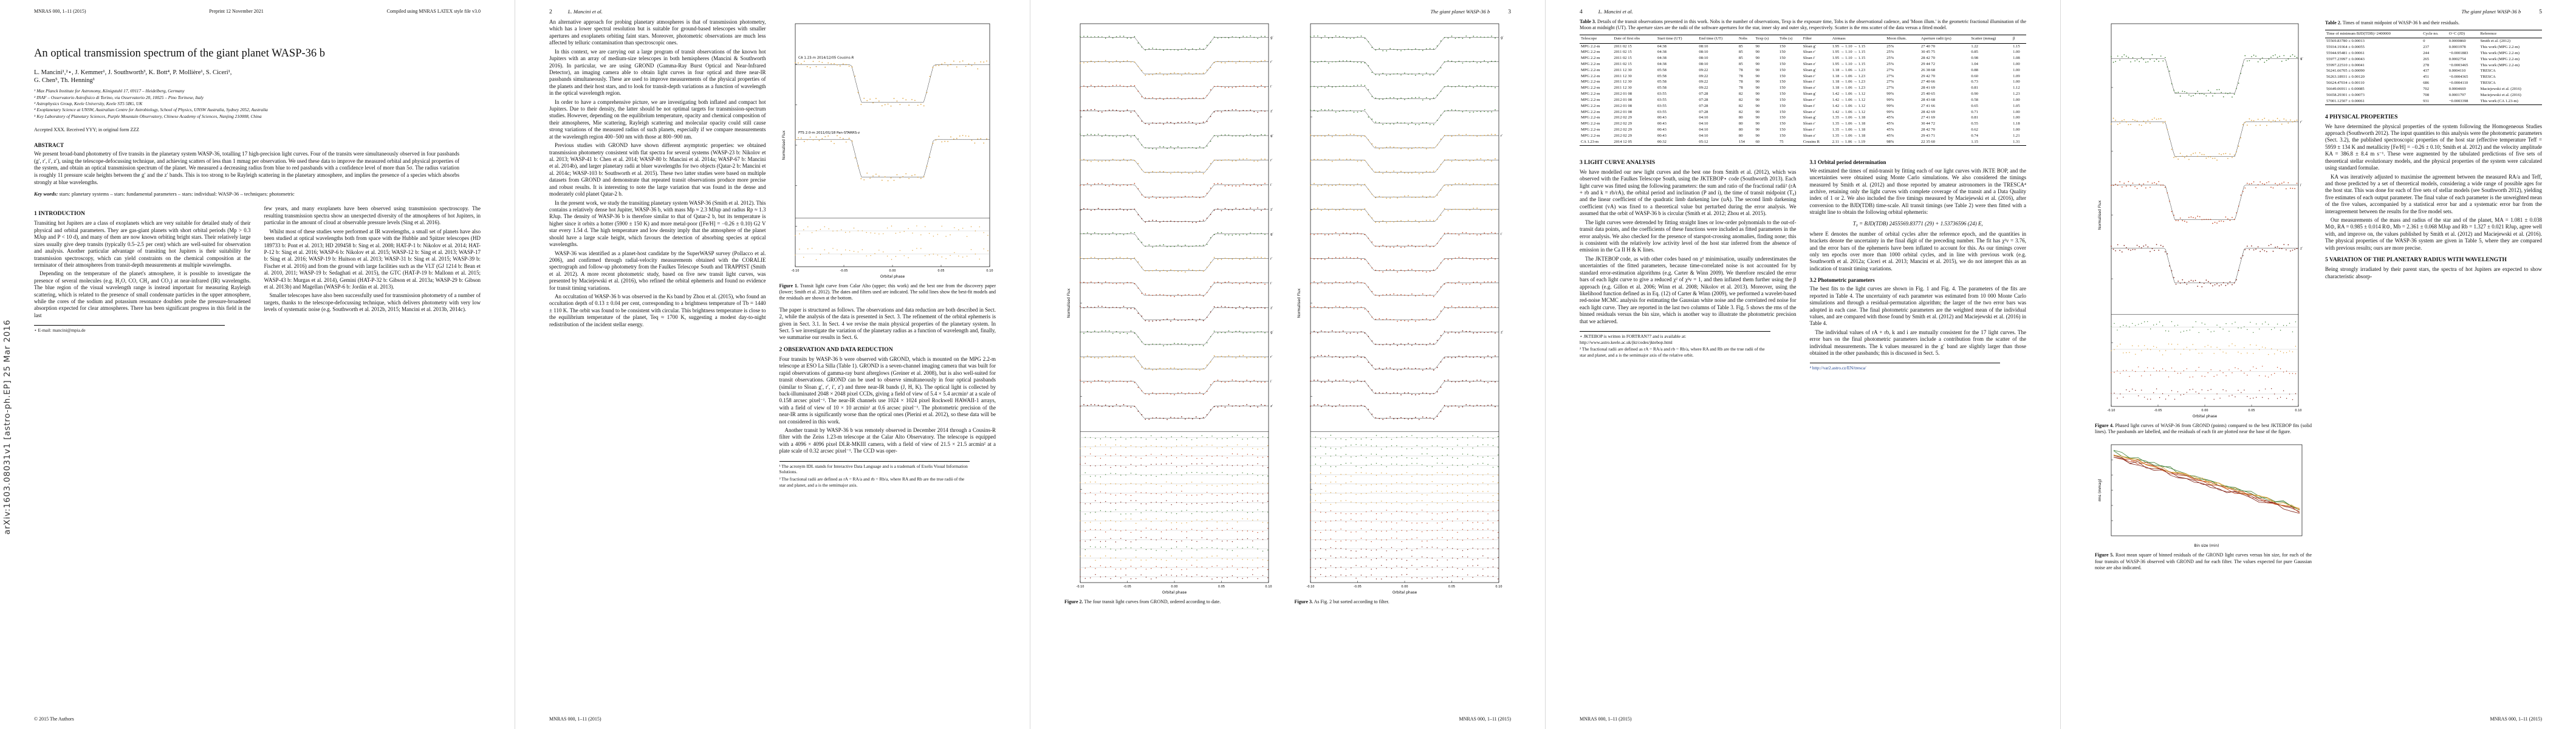 Image resolution: width=2576 pixels, height=729 pixels. What do you see at coordinates (1741, 100) in the screenshot?
I see `table-cell: 82` at bounding box center [1741, 100].